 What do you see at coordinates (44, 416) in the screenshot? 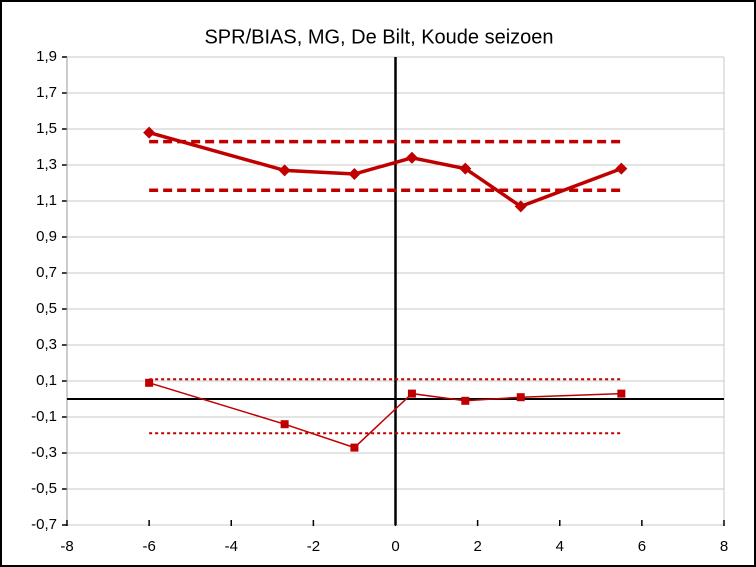
I see `y-tick-label: -0,1` at bounding box center [44, 416].